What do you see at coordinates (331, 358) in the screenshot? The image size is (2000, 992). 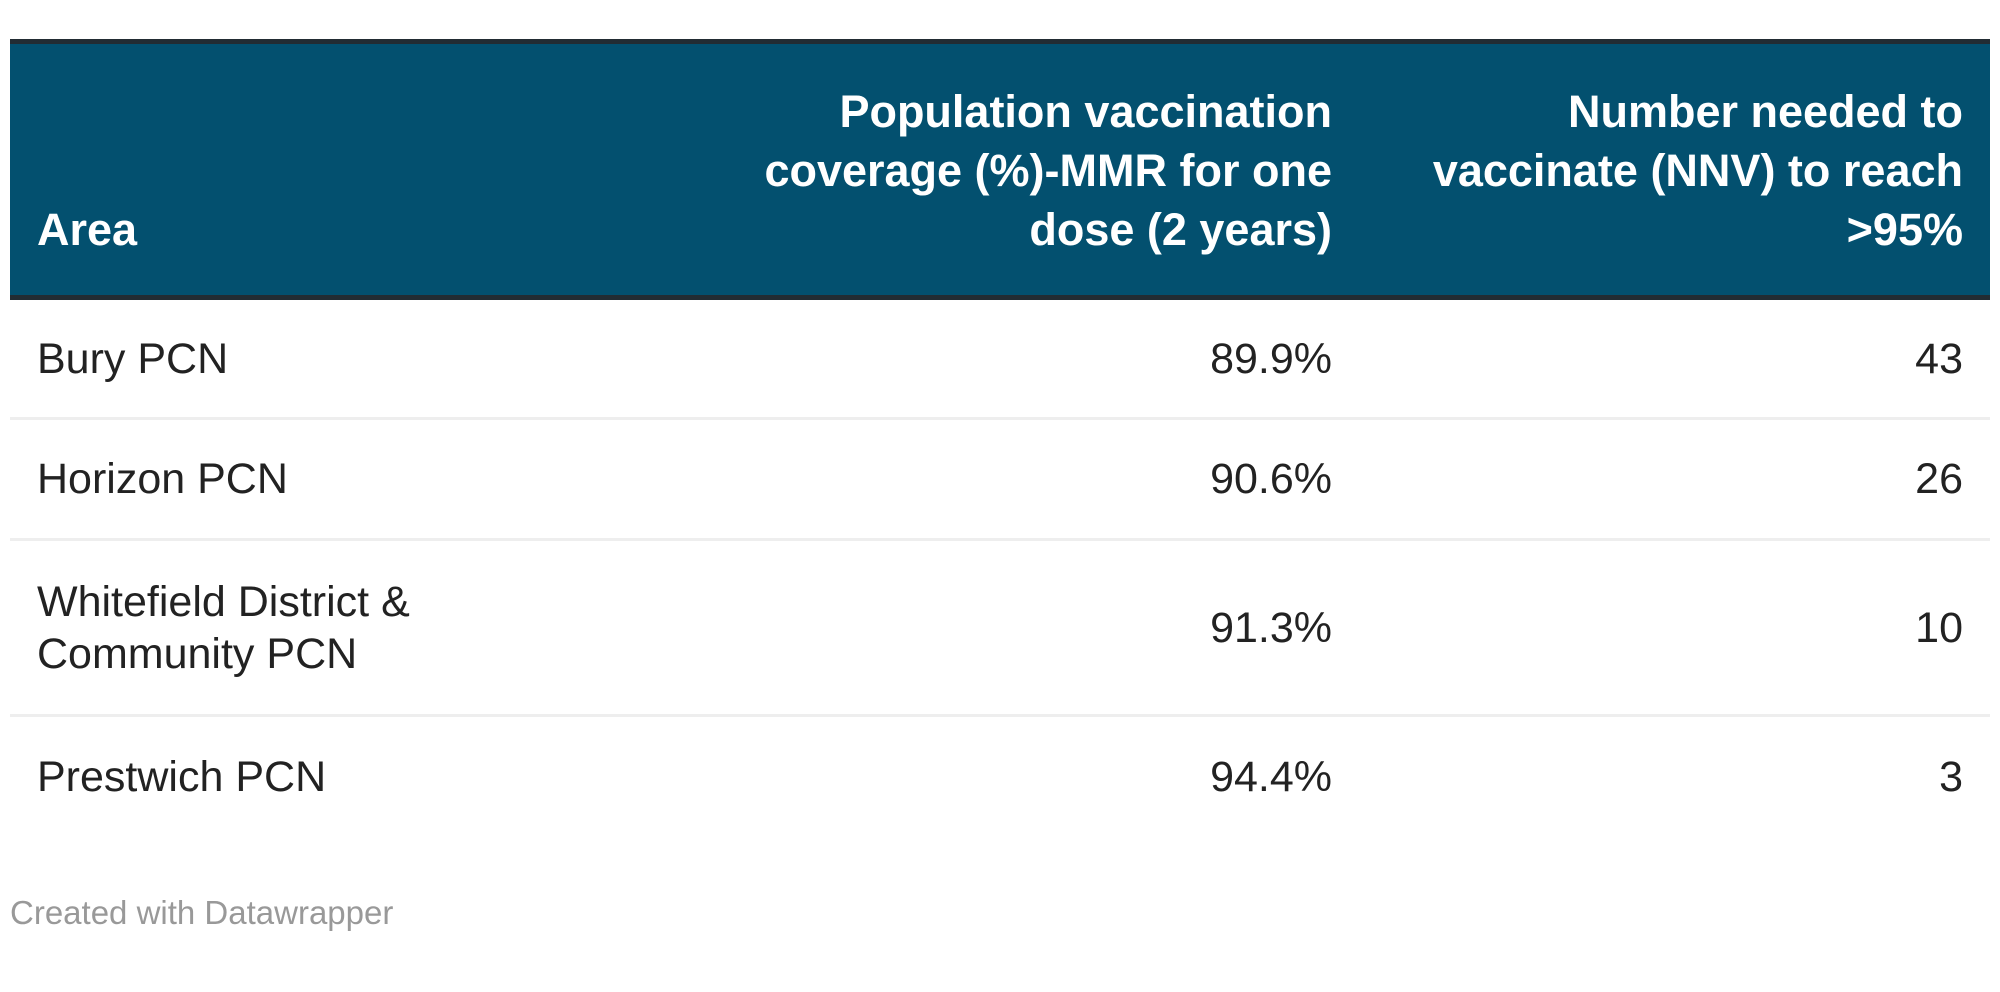 I see `area-cell: Bury PCN` at bounding box center [331, 358].